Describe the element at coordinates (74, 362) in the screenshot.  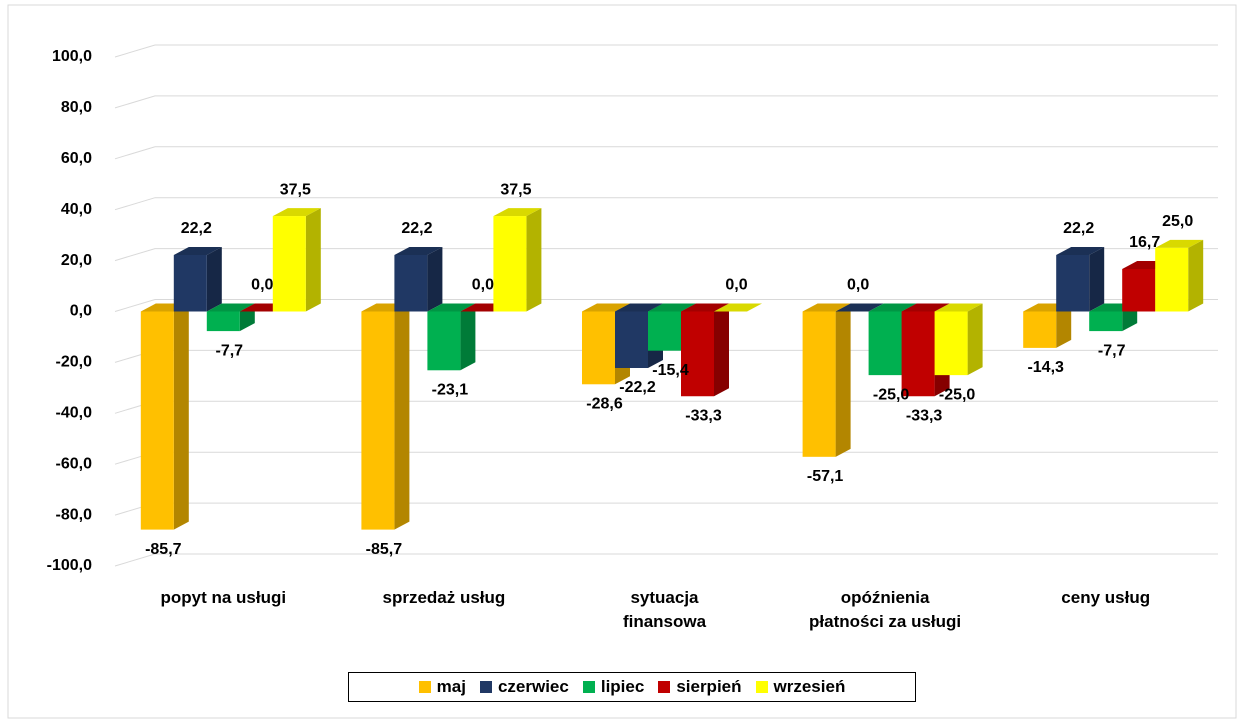
I see `y-tick-label: -20,0` at that location.